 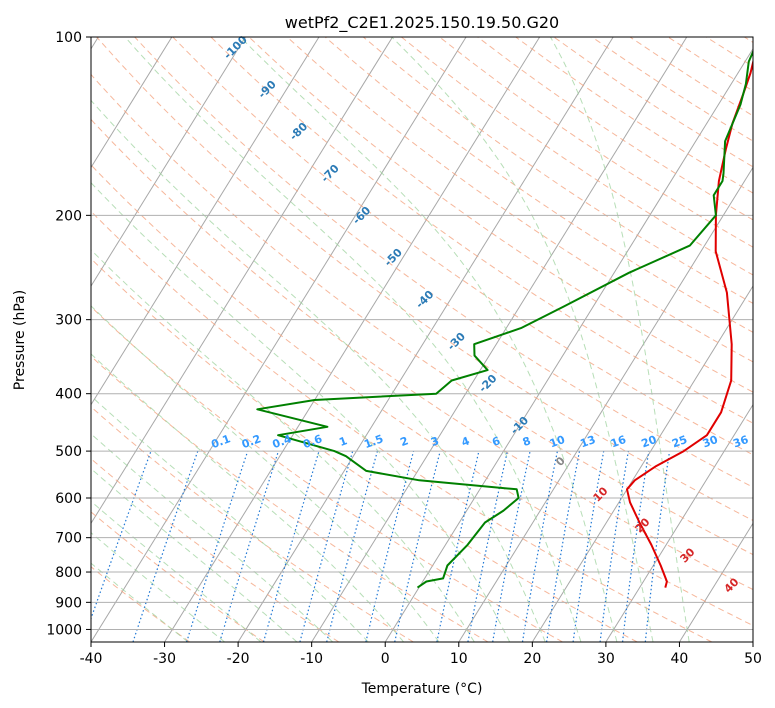 I want to click on y-tick-label: 200, so click(x=68, y=216).